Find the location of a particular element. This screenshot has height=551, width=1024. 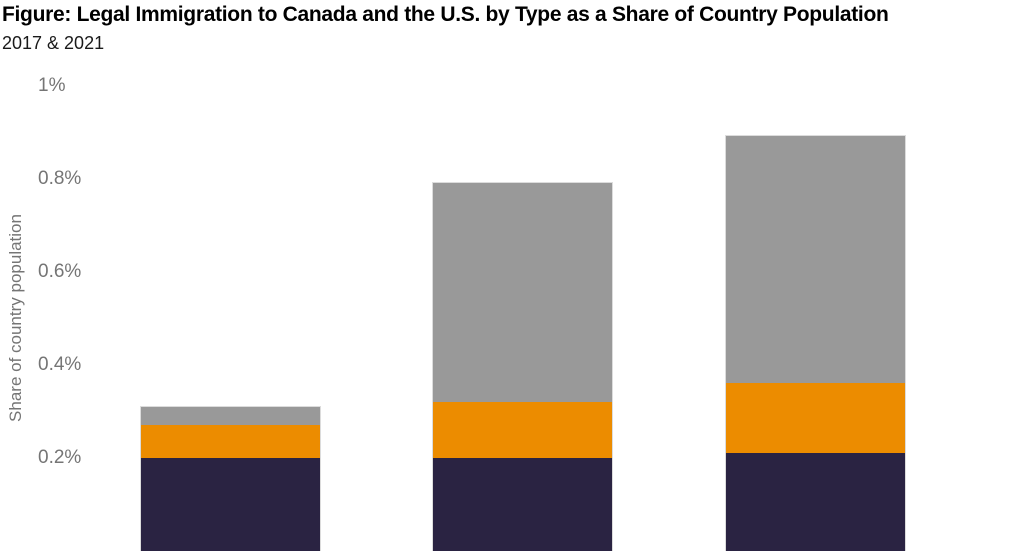

y-tick-label: 1% is located at coordinates (52, 85).